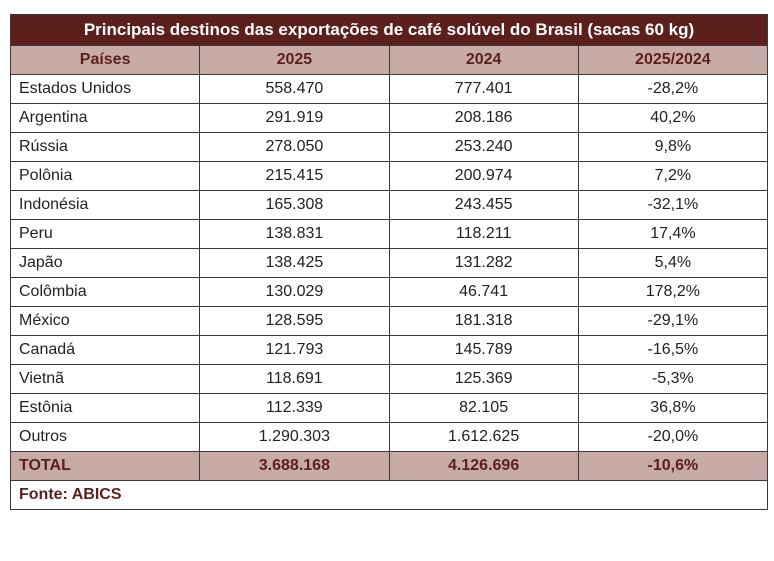  I want to click on cell-country: Colômbia, so click(105, 292).